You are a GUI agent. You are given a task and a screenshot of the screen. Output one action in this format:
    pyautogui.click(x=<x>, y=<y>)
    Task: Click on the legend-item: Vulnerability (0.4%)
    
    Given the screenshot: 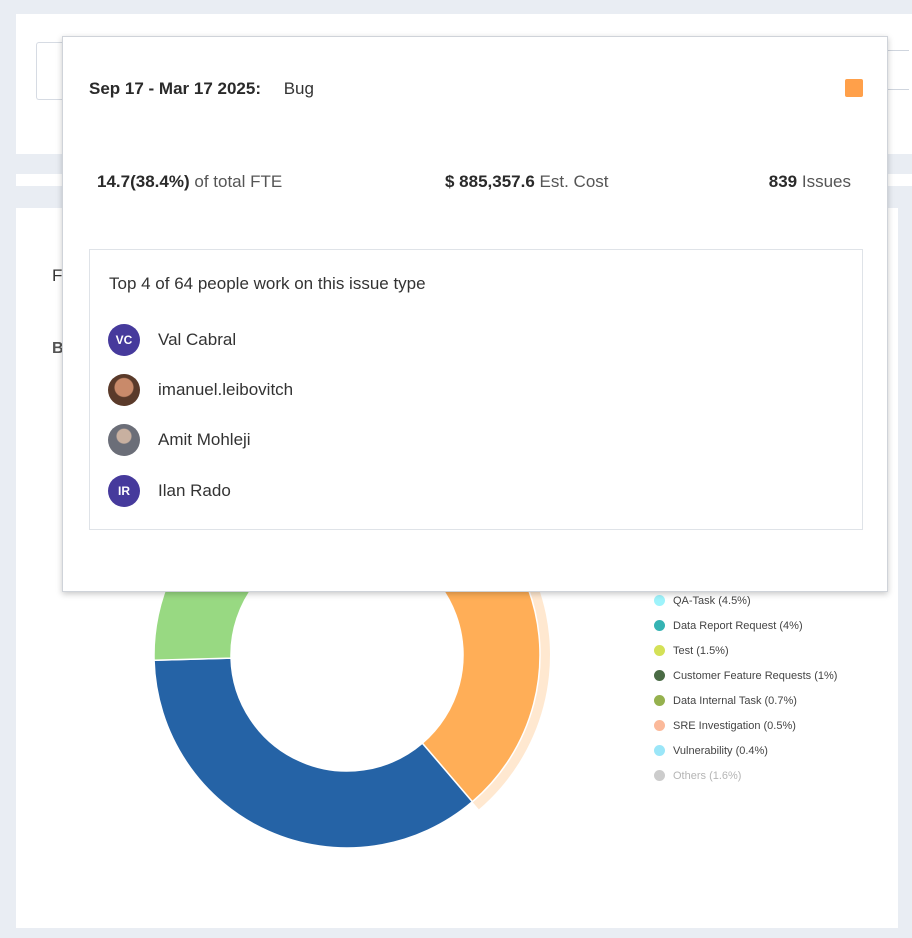 What is the action you would take?
    pyautogui.click(x=745, y=750)
    